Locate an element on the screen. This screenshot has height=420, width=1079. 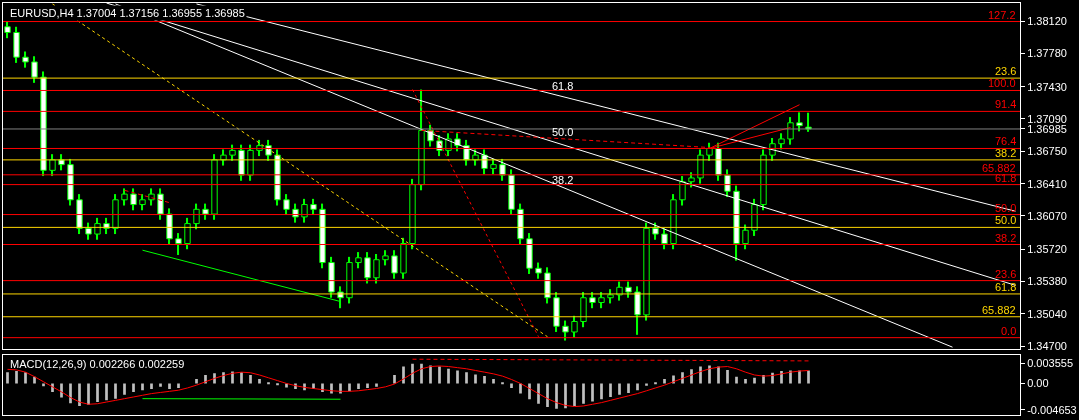
y-tick-label: 1.36750 is located at coordinates (1047, 151).